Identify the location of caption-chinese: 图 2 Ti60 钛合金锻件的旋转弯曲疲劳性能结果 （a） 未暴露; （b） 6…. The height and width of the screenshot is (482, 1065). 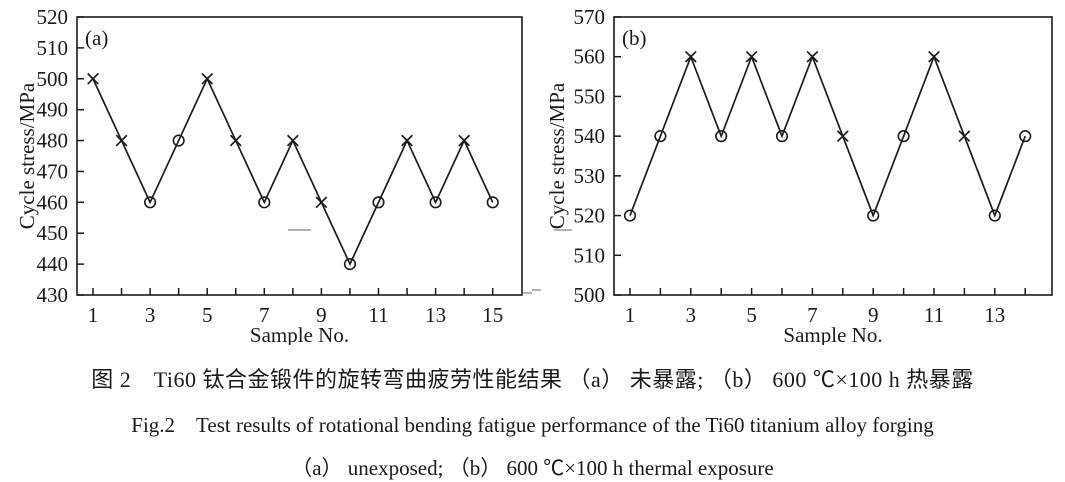
(532, 379).